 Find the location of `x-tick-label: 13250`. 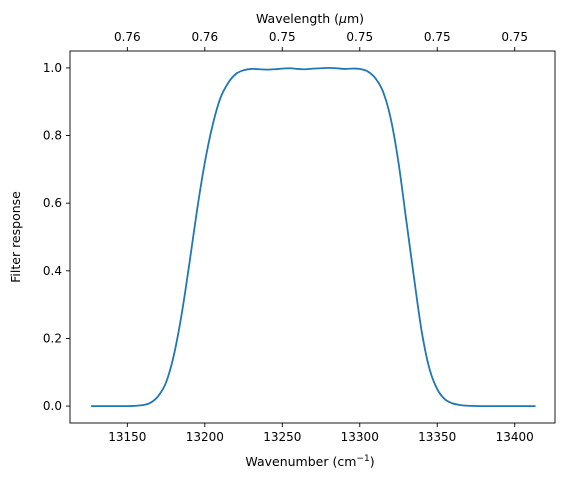

x-tick-label: 13250 is located at coordinates (282, 437).